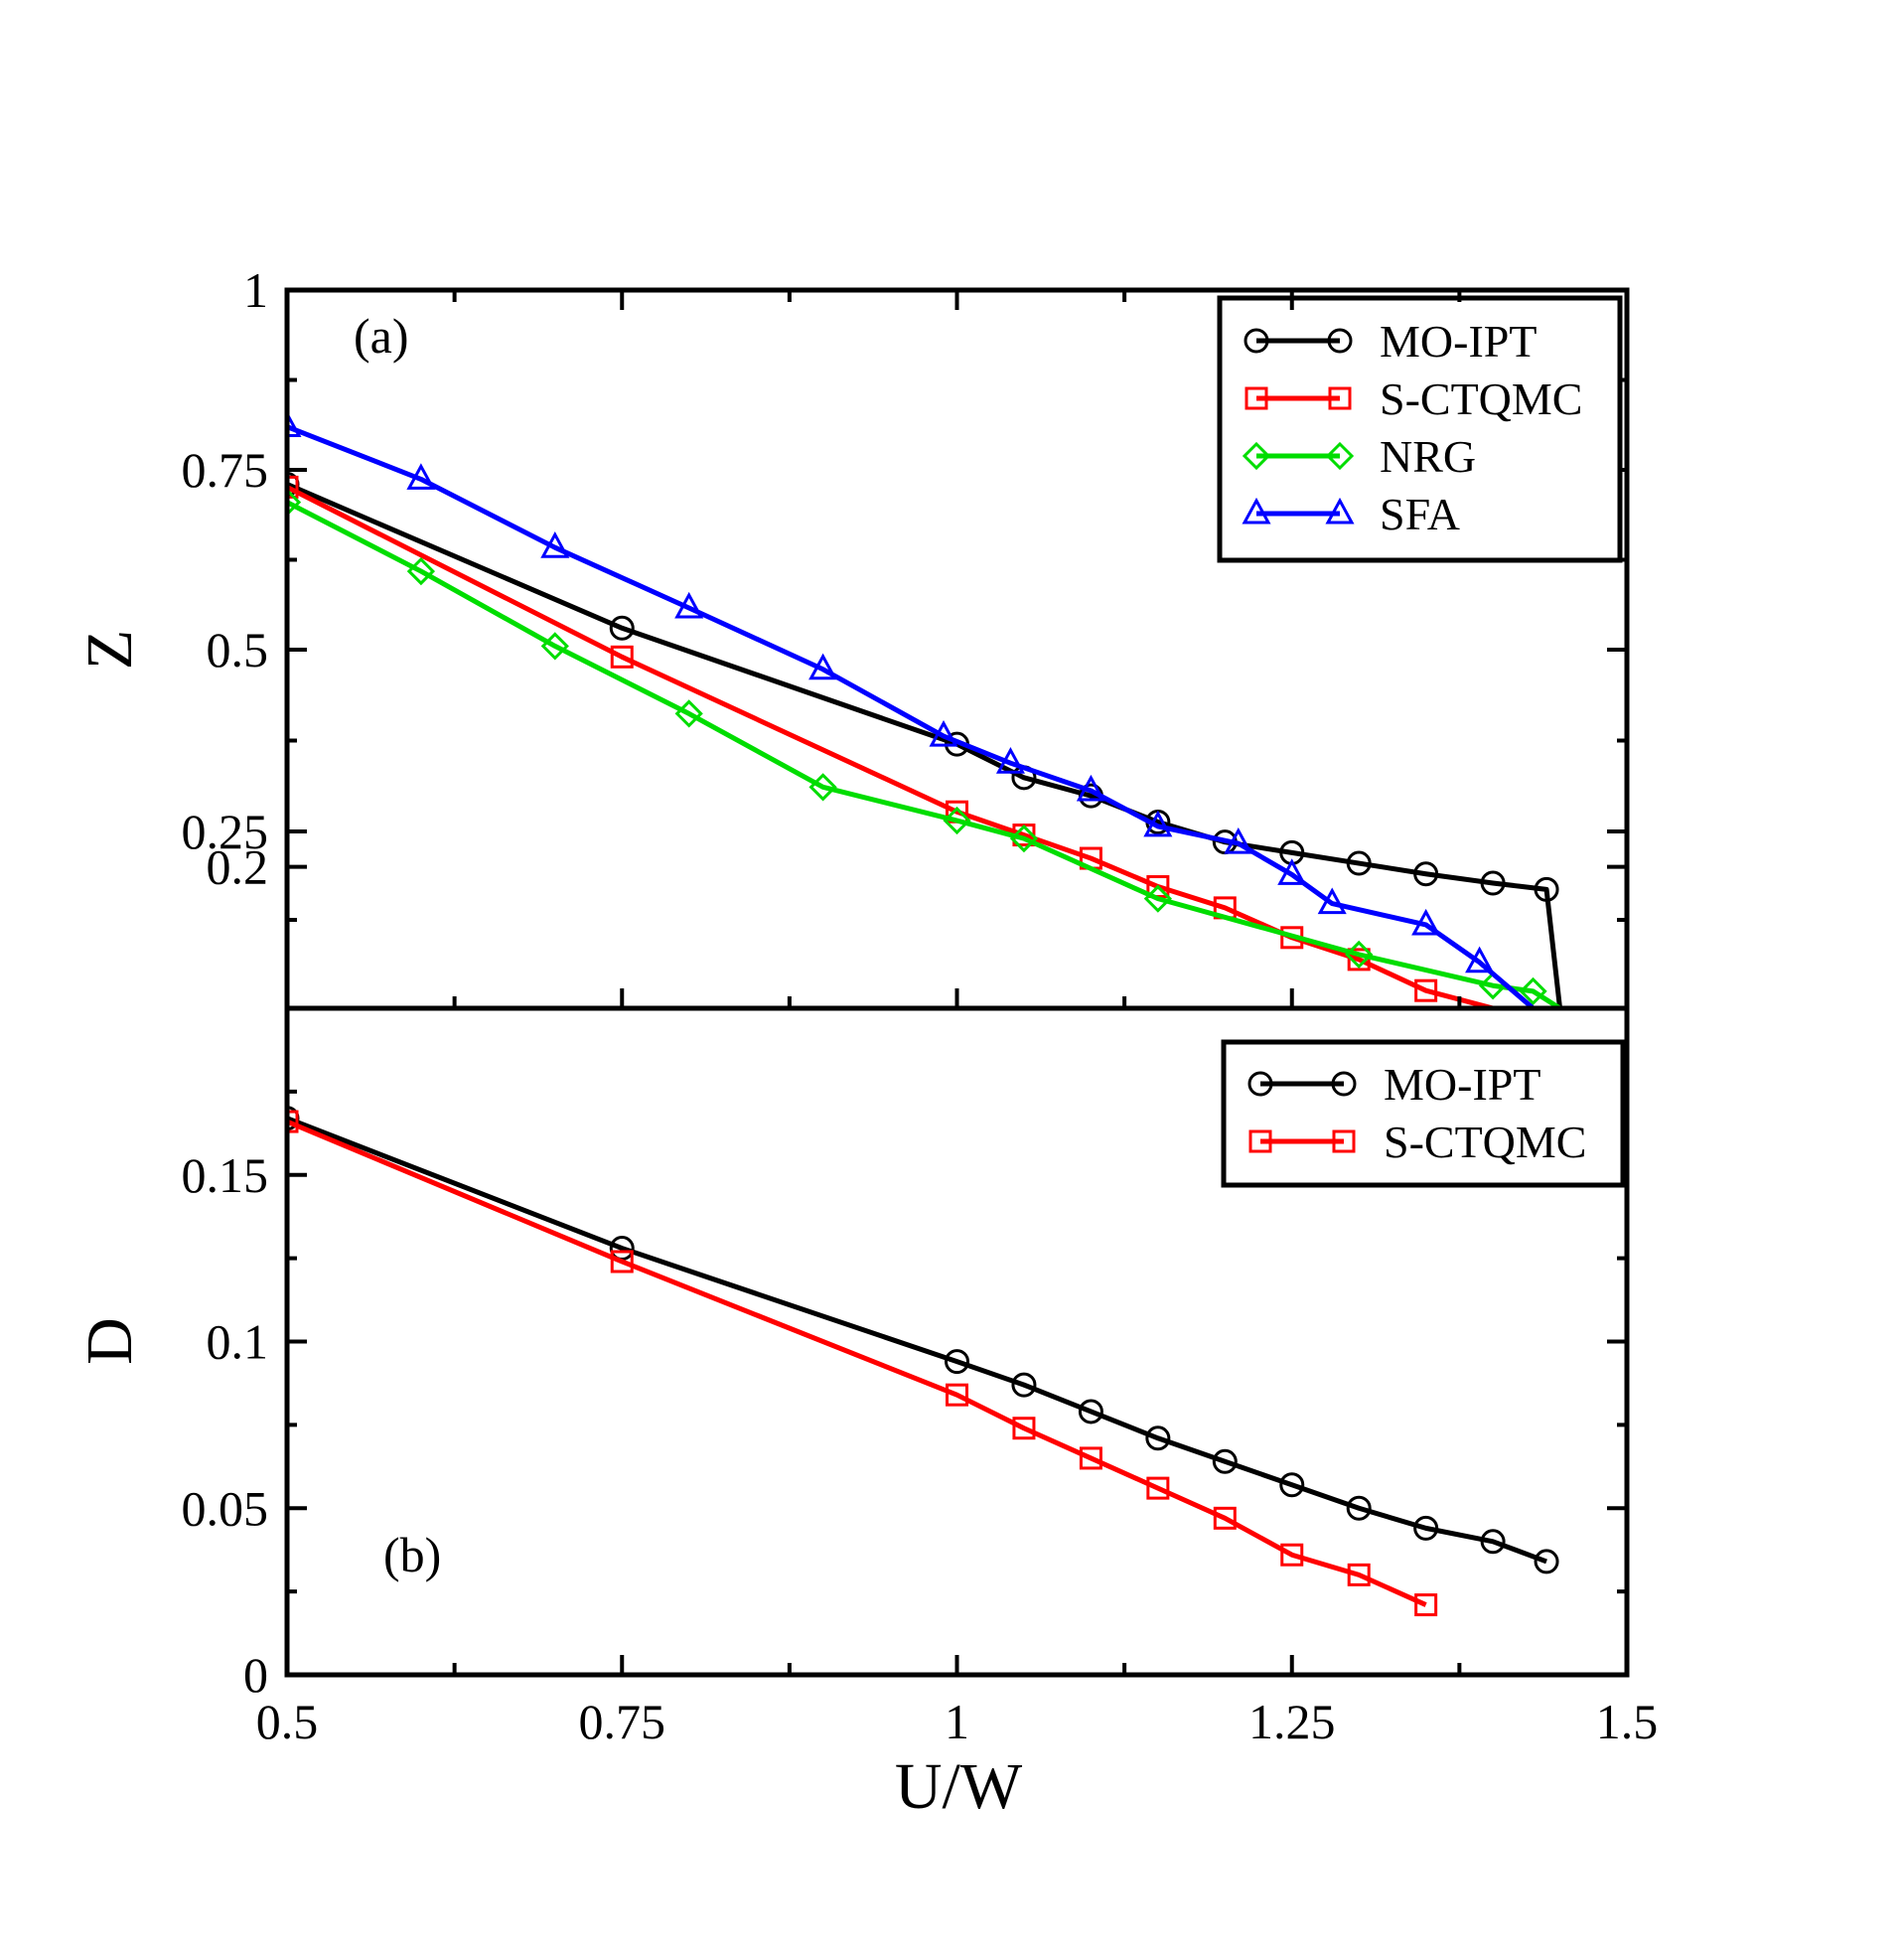 The height and width of the screenshot is (1949, 1904). I want to click on x-tick-label-4: 1.5, so click(1627, 1722).